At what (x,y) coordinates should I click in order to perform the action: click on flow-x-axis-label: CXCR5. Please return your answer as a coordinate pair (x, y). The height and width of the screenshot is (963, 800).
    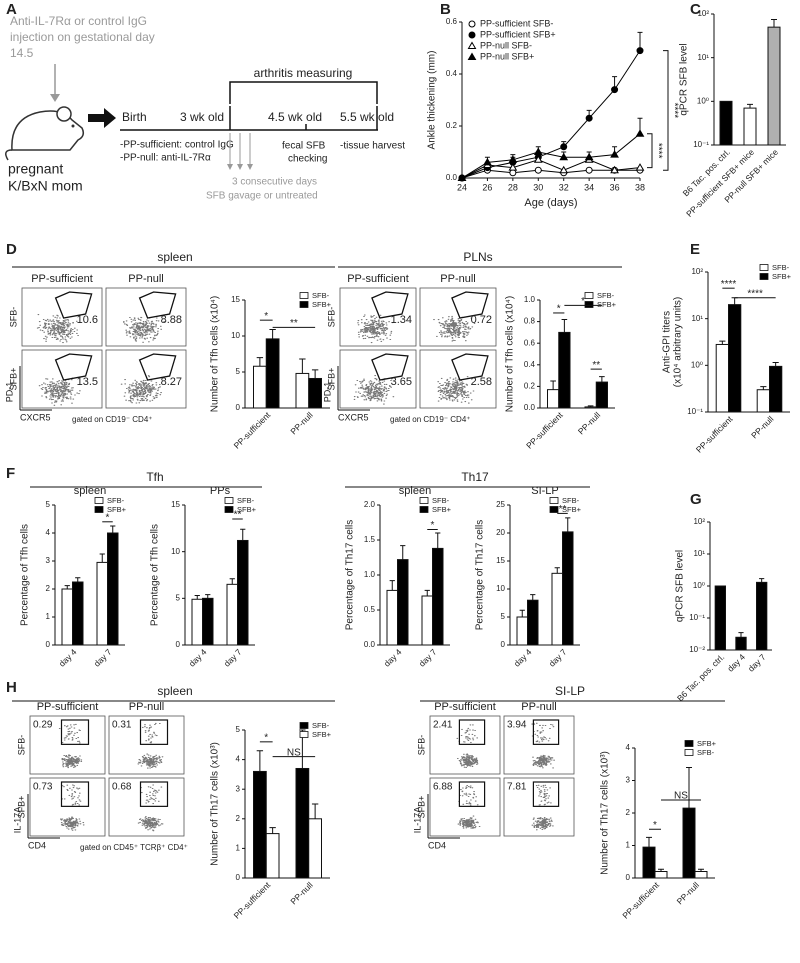
    Looking at the image, I should click on (353, 417).